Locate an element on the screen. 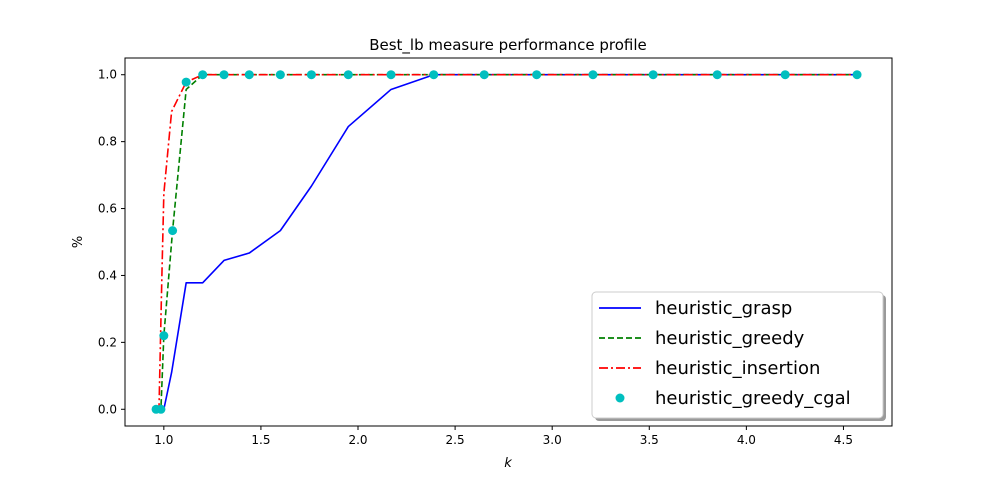  x-tick-label: 3.5 is located at coordinates (649, 440).